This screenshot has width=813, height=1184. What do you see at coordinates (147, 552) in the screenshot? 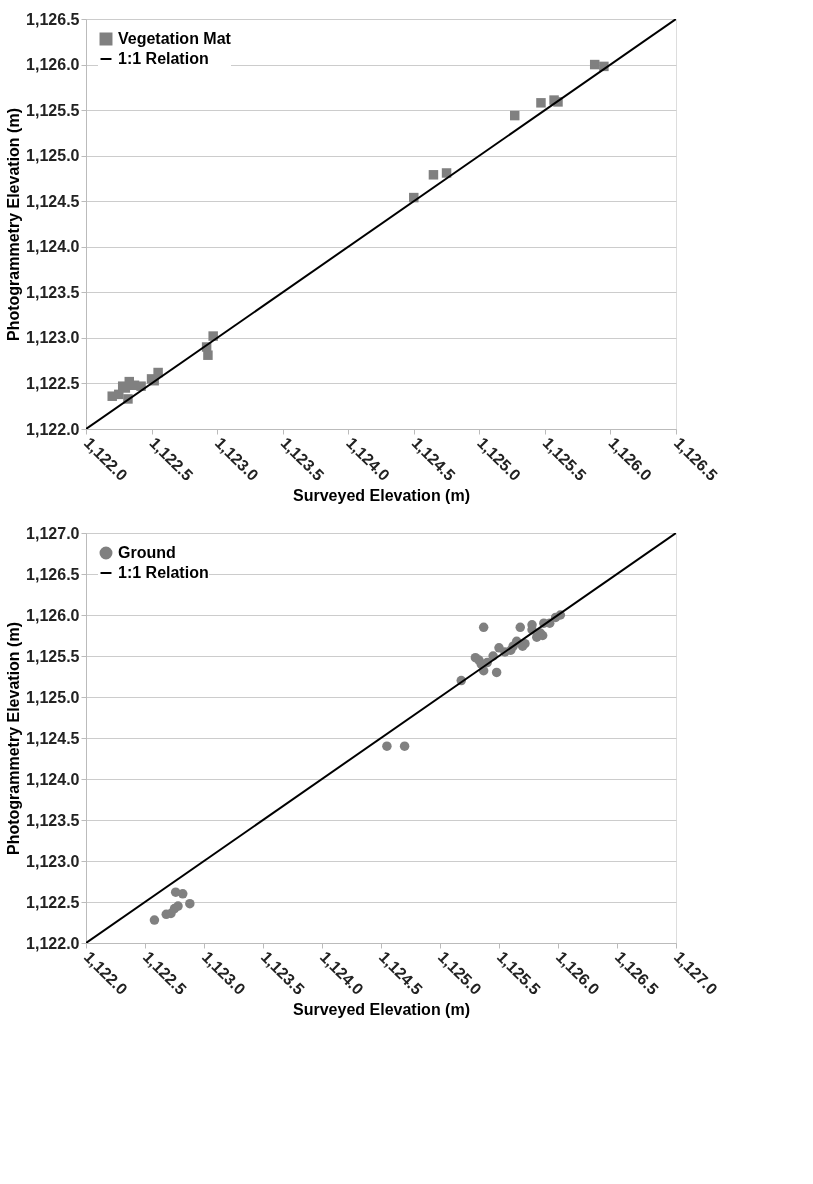
I see `legend-label: Ground` at bounding box center [147, 552].